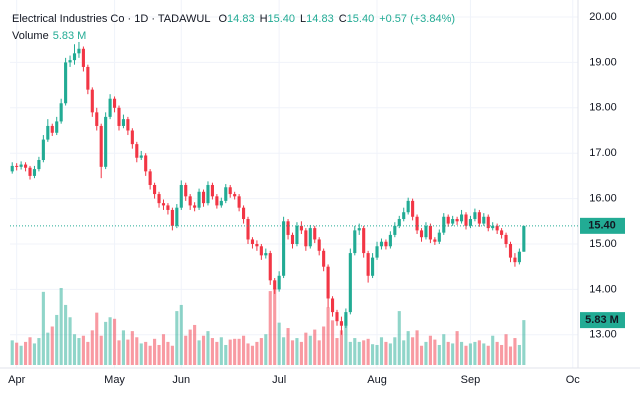 The width and height of the screenshot is (640, 400). I want to click on y-tick-label: 16.00, so click(603, 199).